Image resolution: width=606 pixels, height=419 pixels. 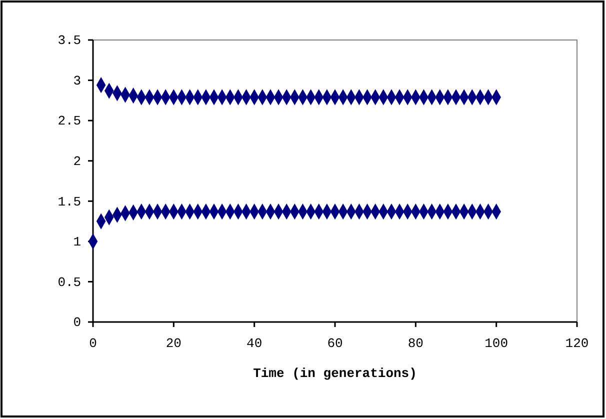 I want to click on y-tick-label: 1, so click(x=77, y=242).